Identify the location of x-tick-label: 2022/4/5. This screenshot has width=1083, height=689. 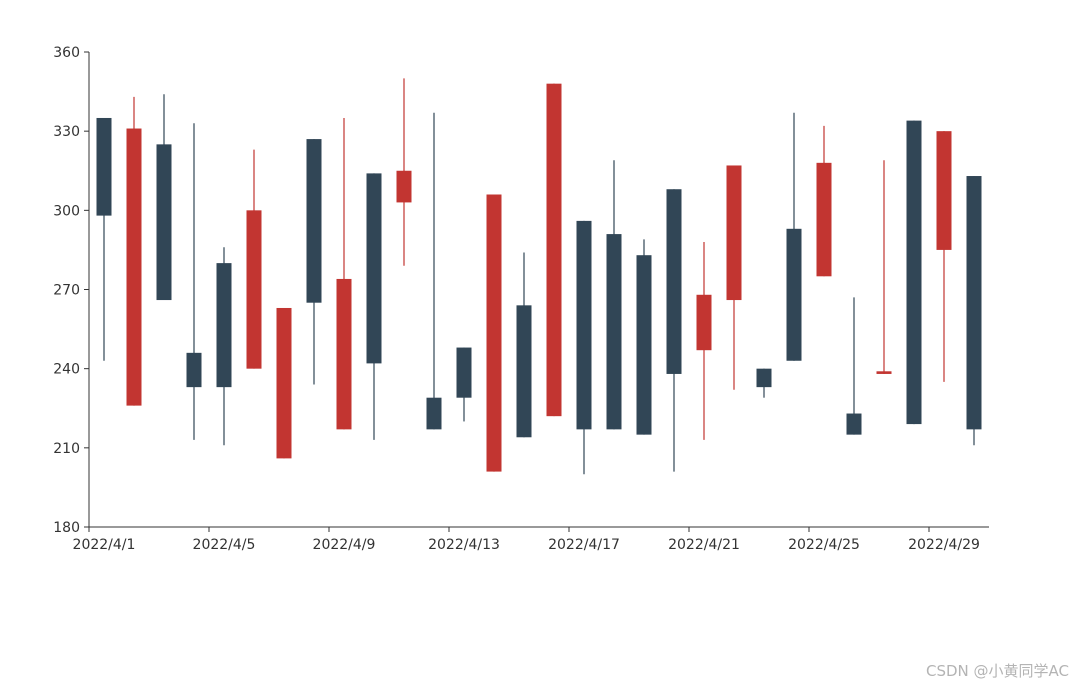
(224, 545).